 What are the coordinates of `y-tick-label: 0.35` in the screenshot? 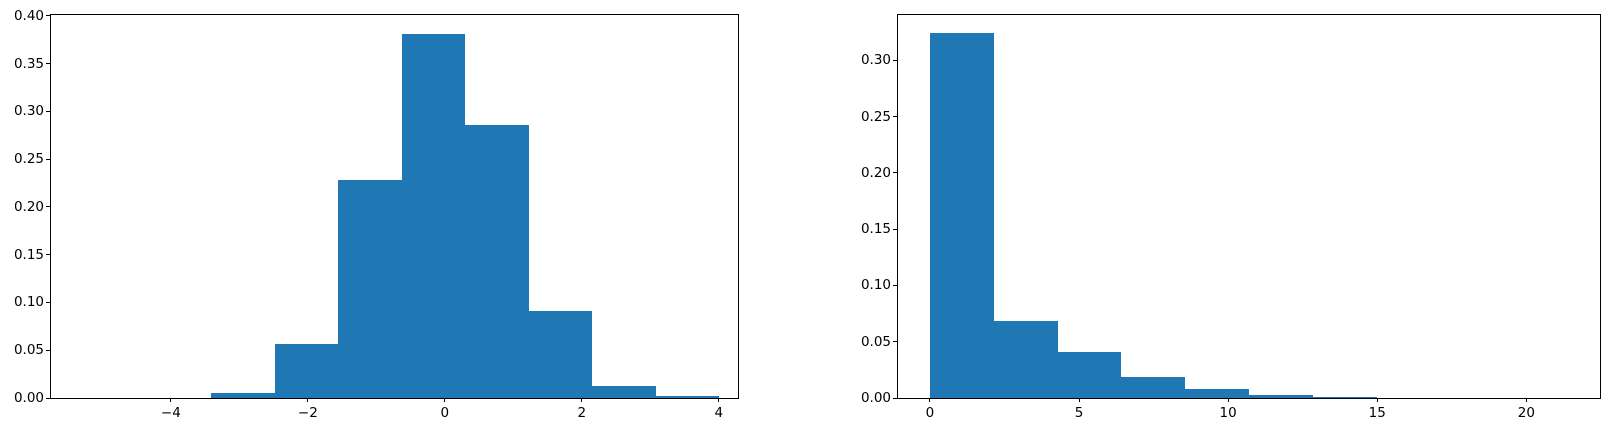 It's located at (28, 63).